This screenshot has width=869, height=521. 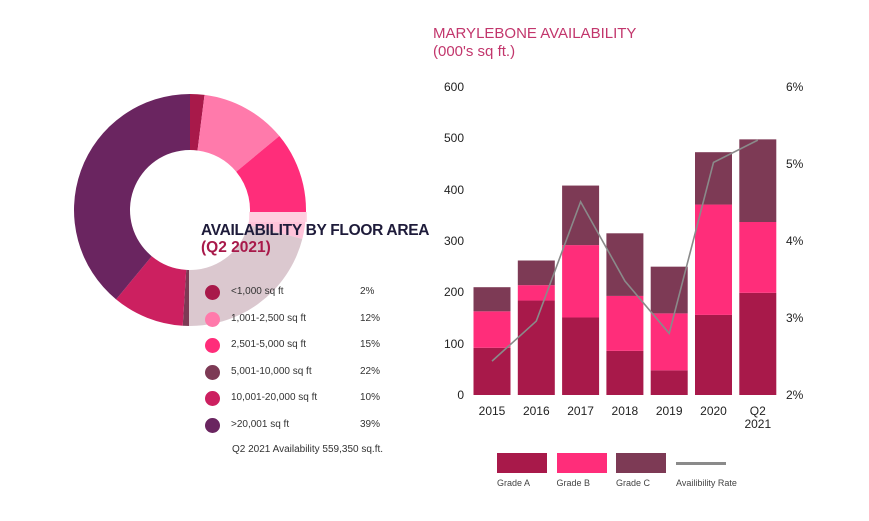 What do you see at coordinates (370, 397) in the screenshot?
I see `legend-percent: 10%` at bounding box center [370, 397].